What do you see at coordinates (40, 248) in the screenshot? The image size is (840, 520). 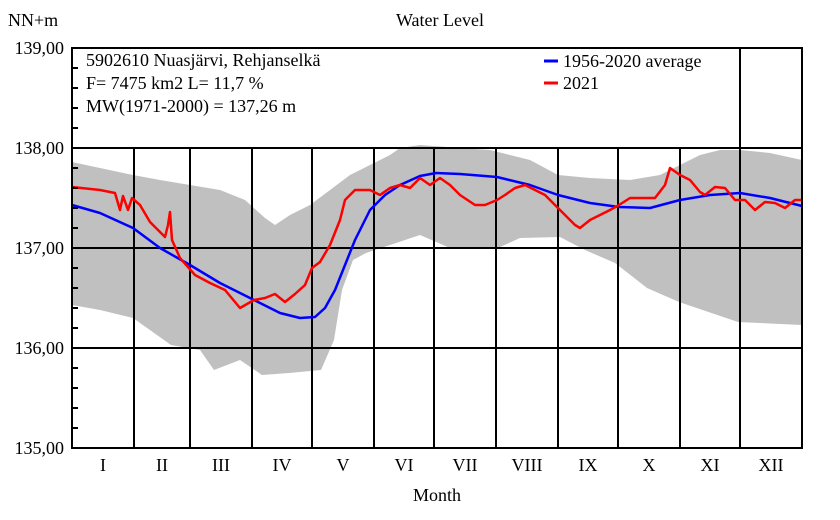 I see `y-tick-label: 137,00` at bounding box center [40, 248].